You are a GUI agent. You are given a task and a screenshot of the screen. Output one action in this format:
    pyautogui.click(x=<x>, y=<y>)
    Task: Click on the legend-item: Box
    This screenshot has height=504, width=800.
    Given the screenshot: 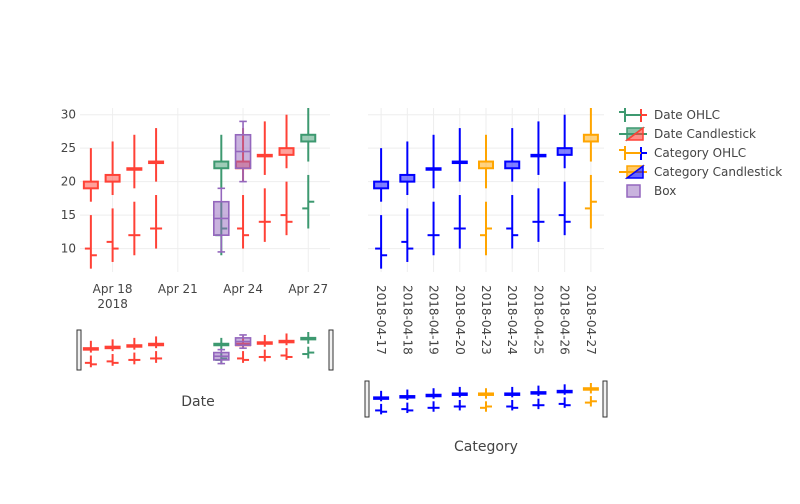 What is the action you would take?
    pyautogui.click(x=651, y=191)
    